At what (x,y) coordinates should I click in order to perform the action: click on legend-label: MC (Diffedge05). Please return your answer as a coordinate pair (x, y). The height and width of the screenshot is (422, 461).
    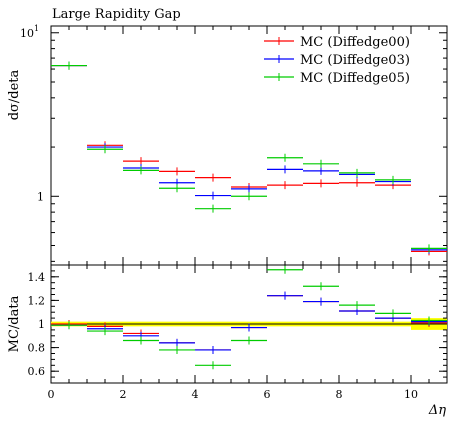
    Looking at the image, I should click on (355, 78).